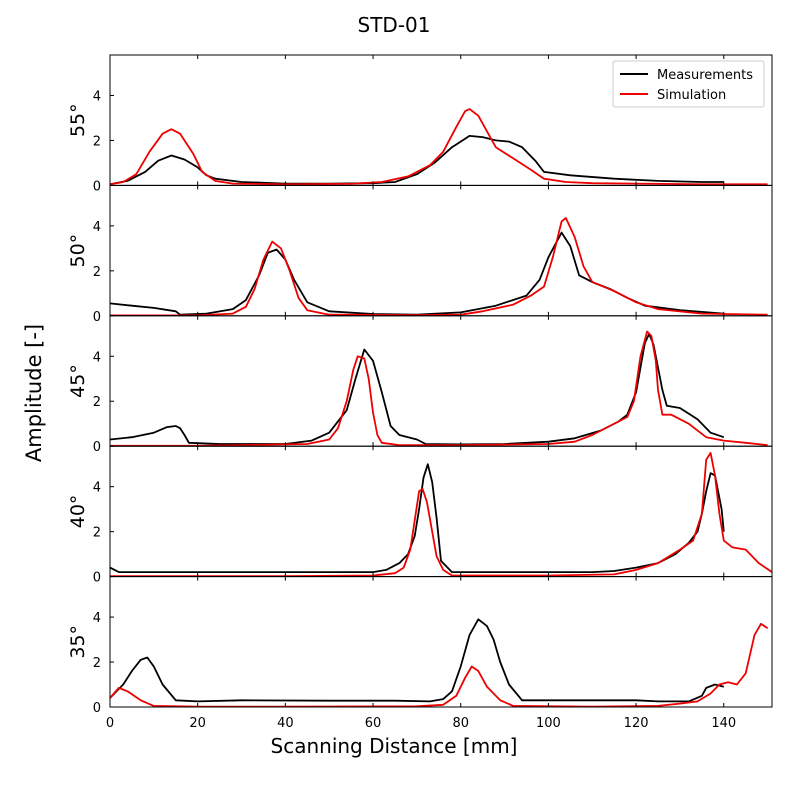 The height and width of the screenshot is (786, 788). I want to click on legend-label-simulation: Simulation, so click(691, 95).